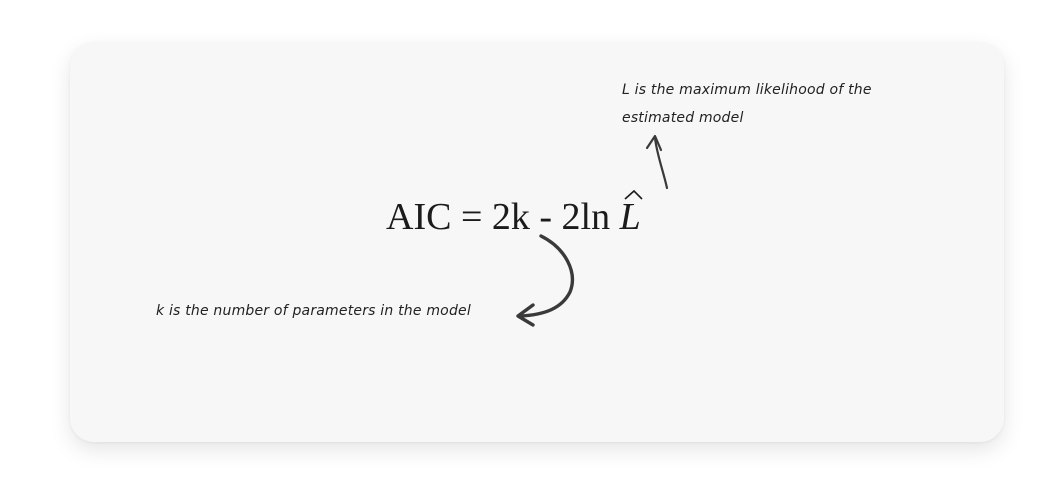 The image size is (1042, 484). What do you see at coordinates (503, 217) in the screenshot?
I see `formula-text: AIC = 2k - 2ln` at bounding box center [503, 217].